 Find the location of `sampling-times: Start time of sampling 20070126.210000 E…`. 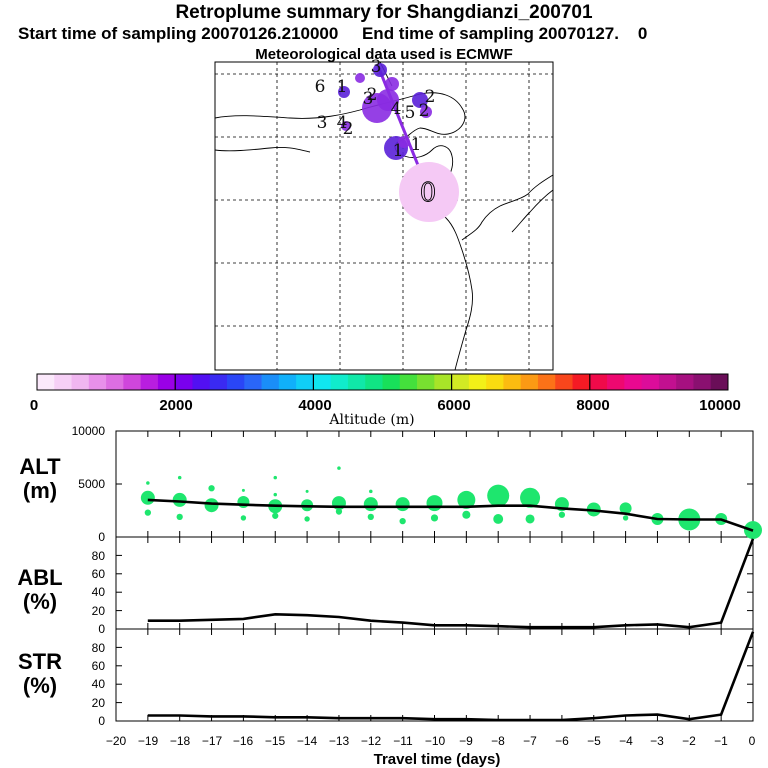

sampling-times: Start time of sampling 20070126.210000 E… is located at coordinates (332, 34).